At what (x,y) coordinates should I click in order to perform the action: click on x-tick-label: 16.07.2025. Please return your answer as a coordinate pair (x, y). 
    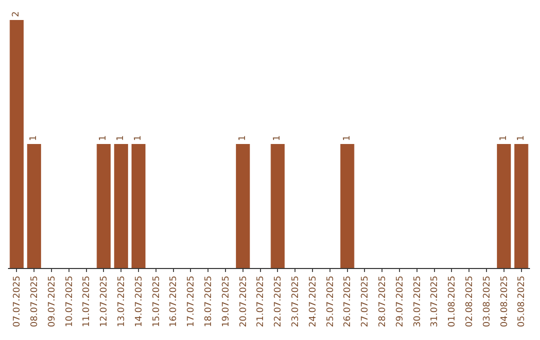
    Looking at the image, I should click on (174, 302).